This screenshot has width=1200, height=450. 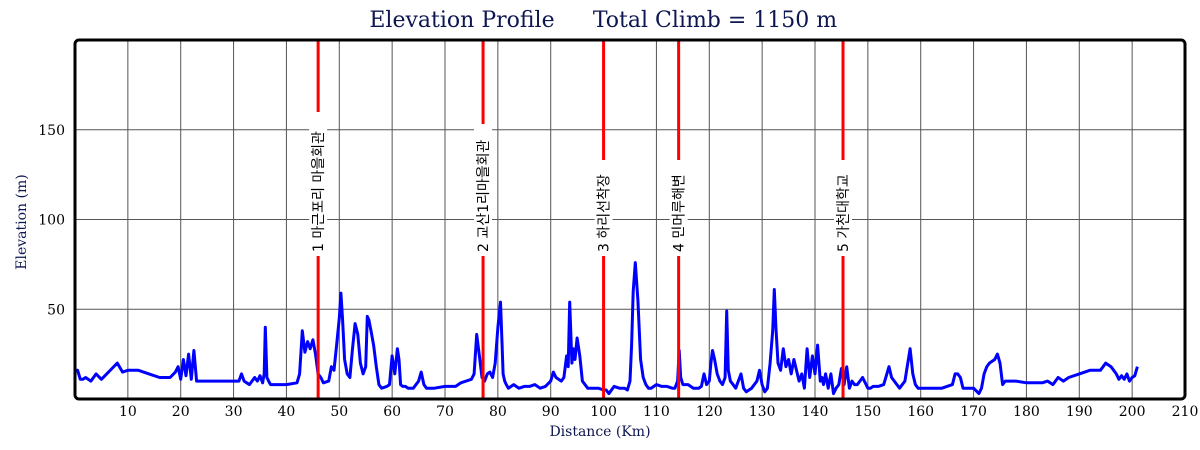 What do you see at coordinates (603, 412) in the screenshot?
I see `x-tick-label: 100` at bounding box center [603, 412].